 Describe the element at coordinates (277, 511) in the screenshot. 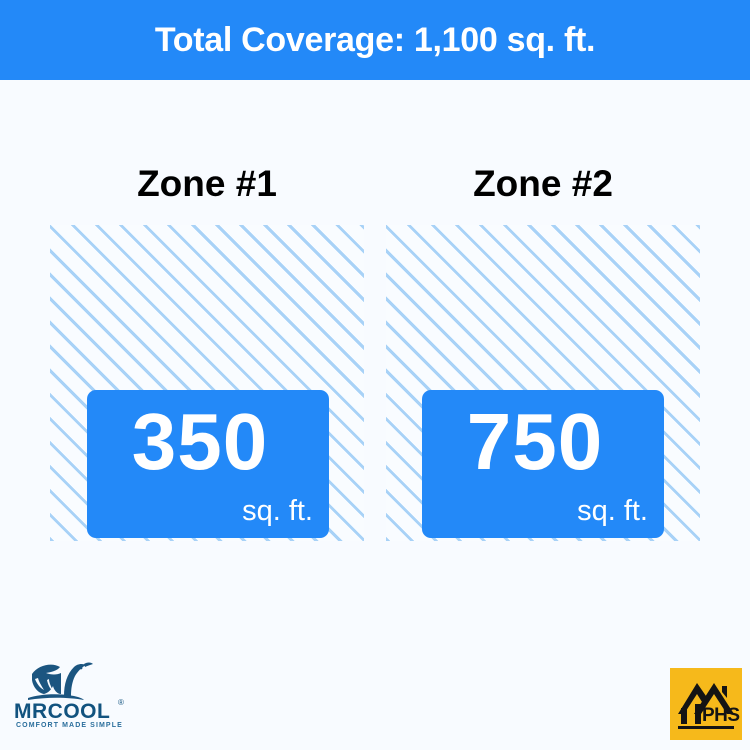

I see `zone-value-unit-1: sq. ft.` at that location.